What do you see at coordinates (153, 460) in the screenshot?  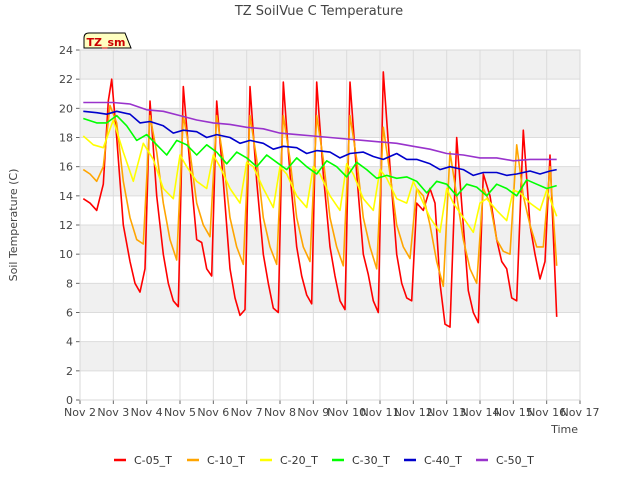 I see `legend-label: C-05_T` at bounding box center [153, 460].